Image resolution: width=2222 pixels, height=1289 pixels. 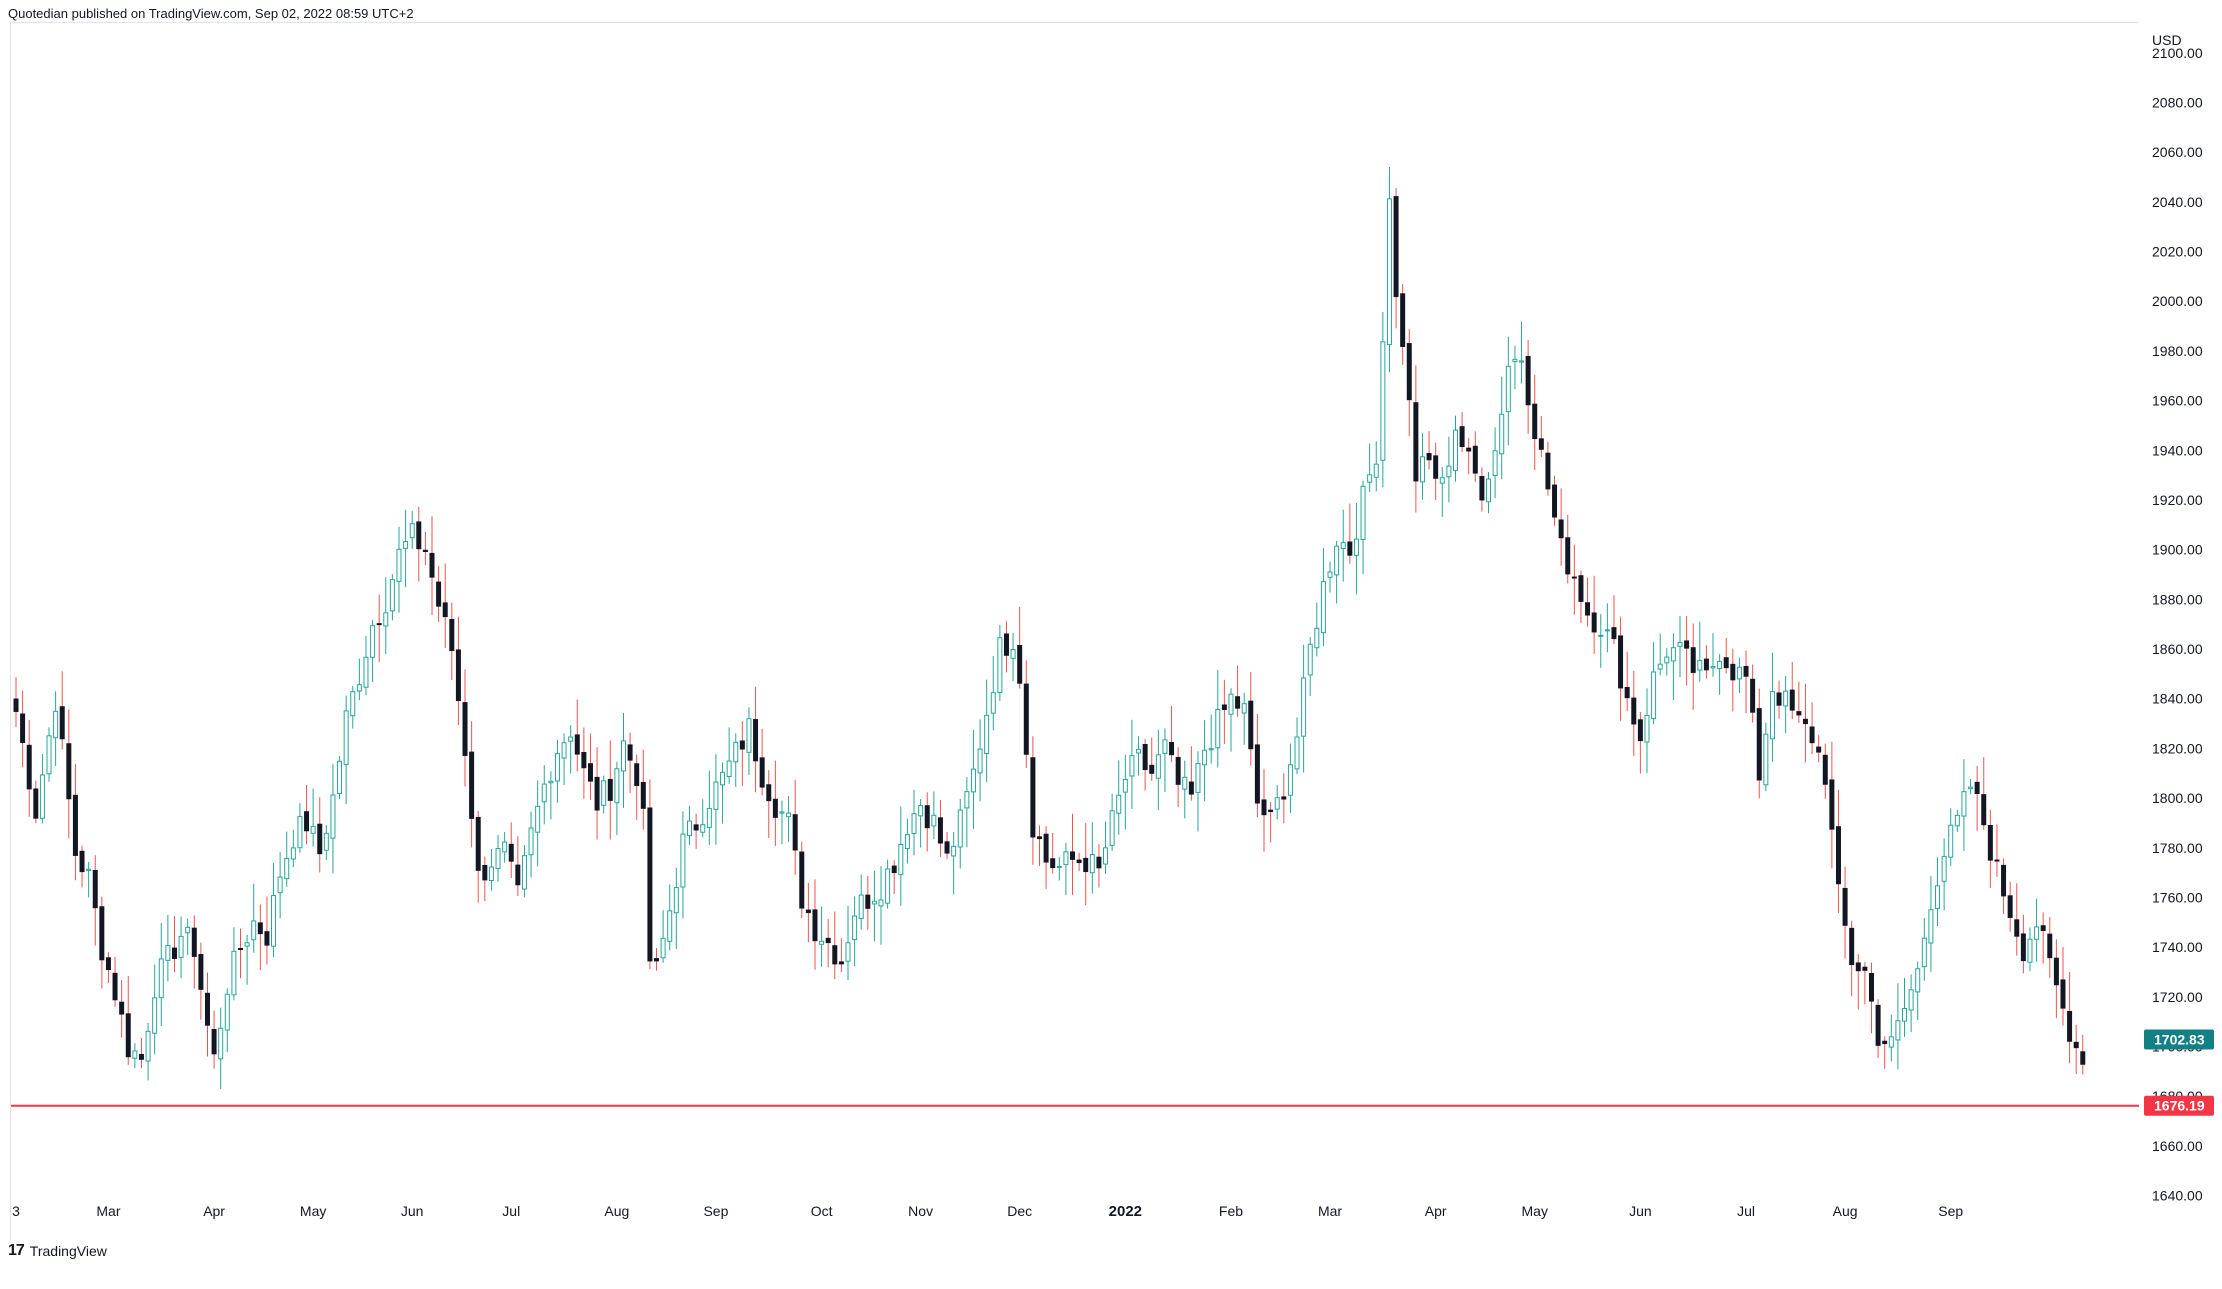 I want to click on x-tick-label: Aug, so click(x=1845, y=1211).